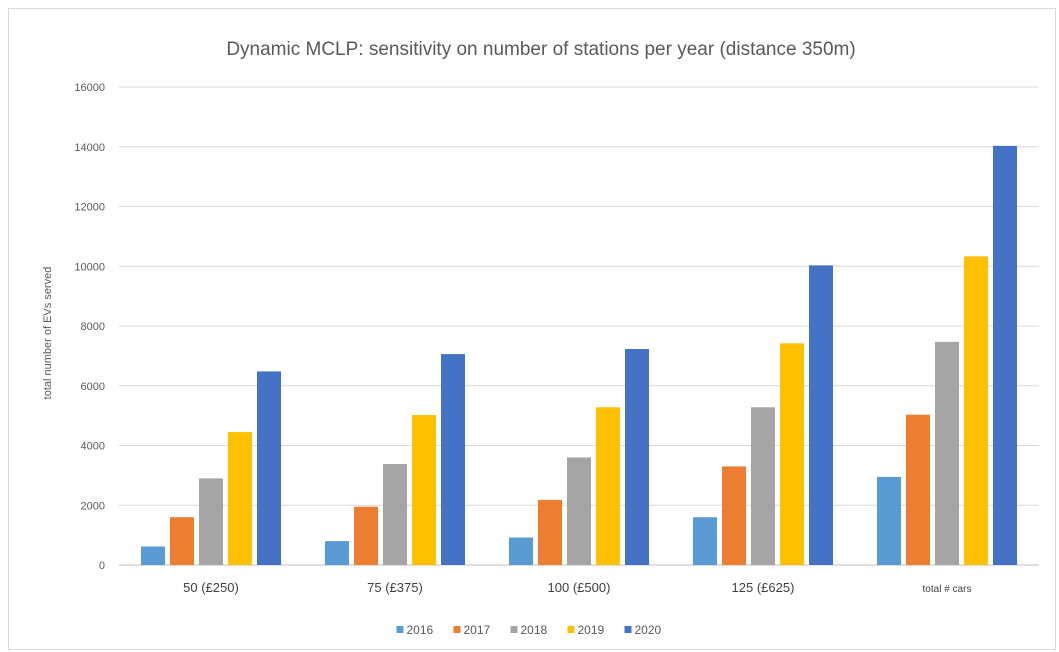 The height and width of the screenshot is (652, 1059). Describe the element at coordinates (211, 587) in the screenshot. I see `x-category-label: 50 (£250)` at that location.